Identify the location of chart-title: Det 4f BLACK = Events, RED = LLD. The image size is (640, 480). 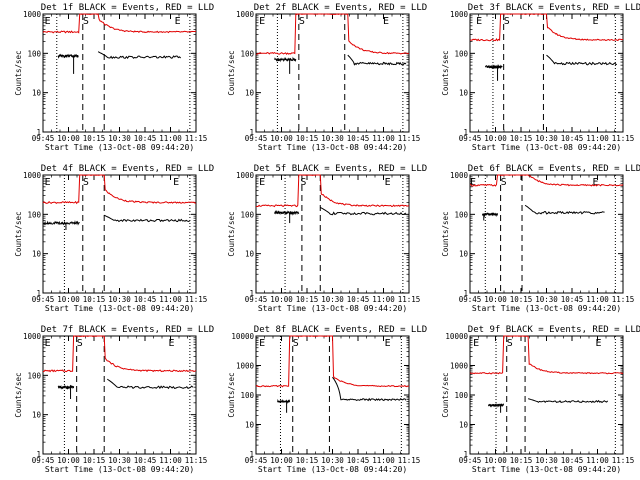
(127, 169).